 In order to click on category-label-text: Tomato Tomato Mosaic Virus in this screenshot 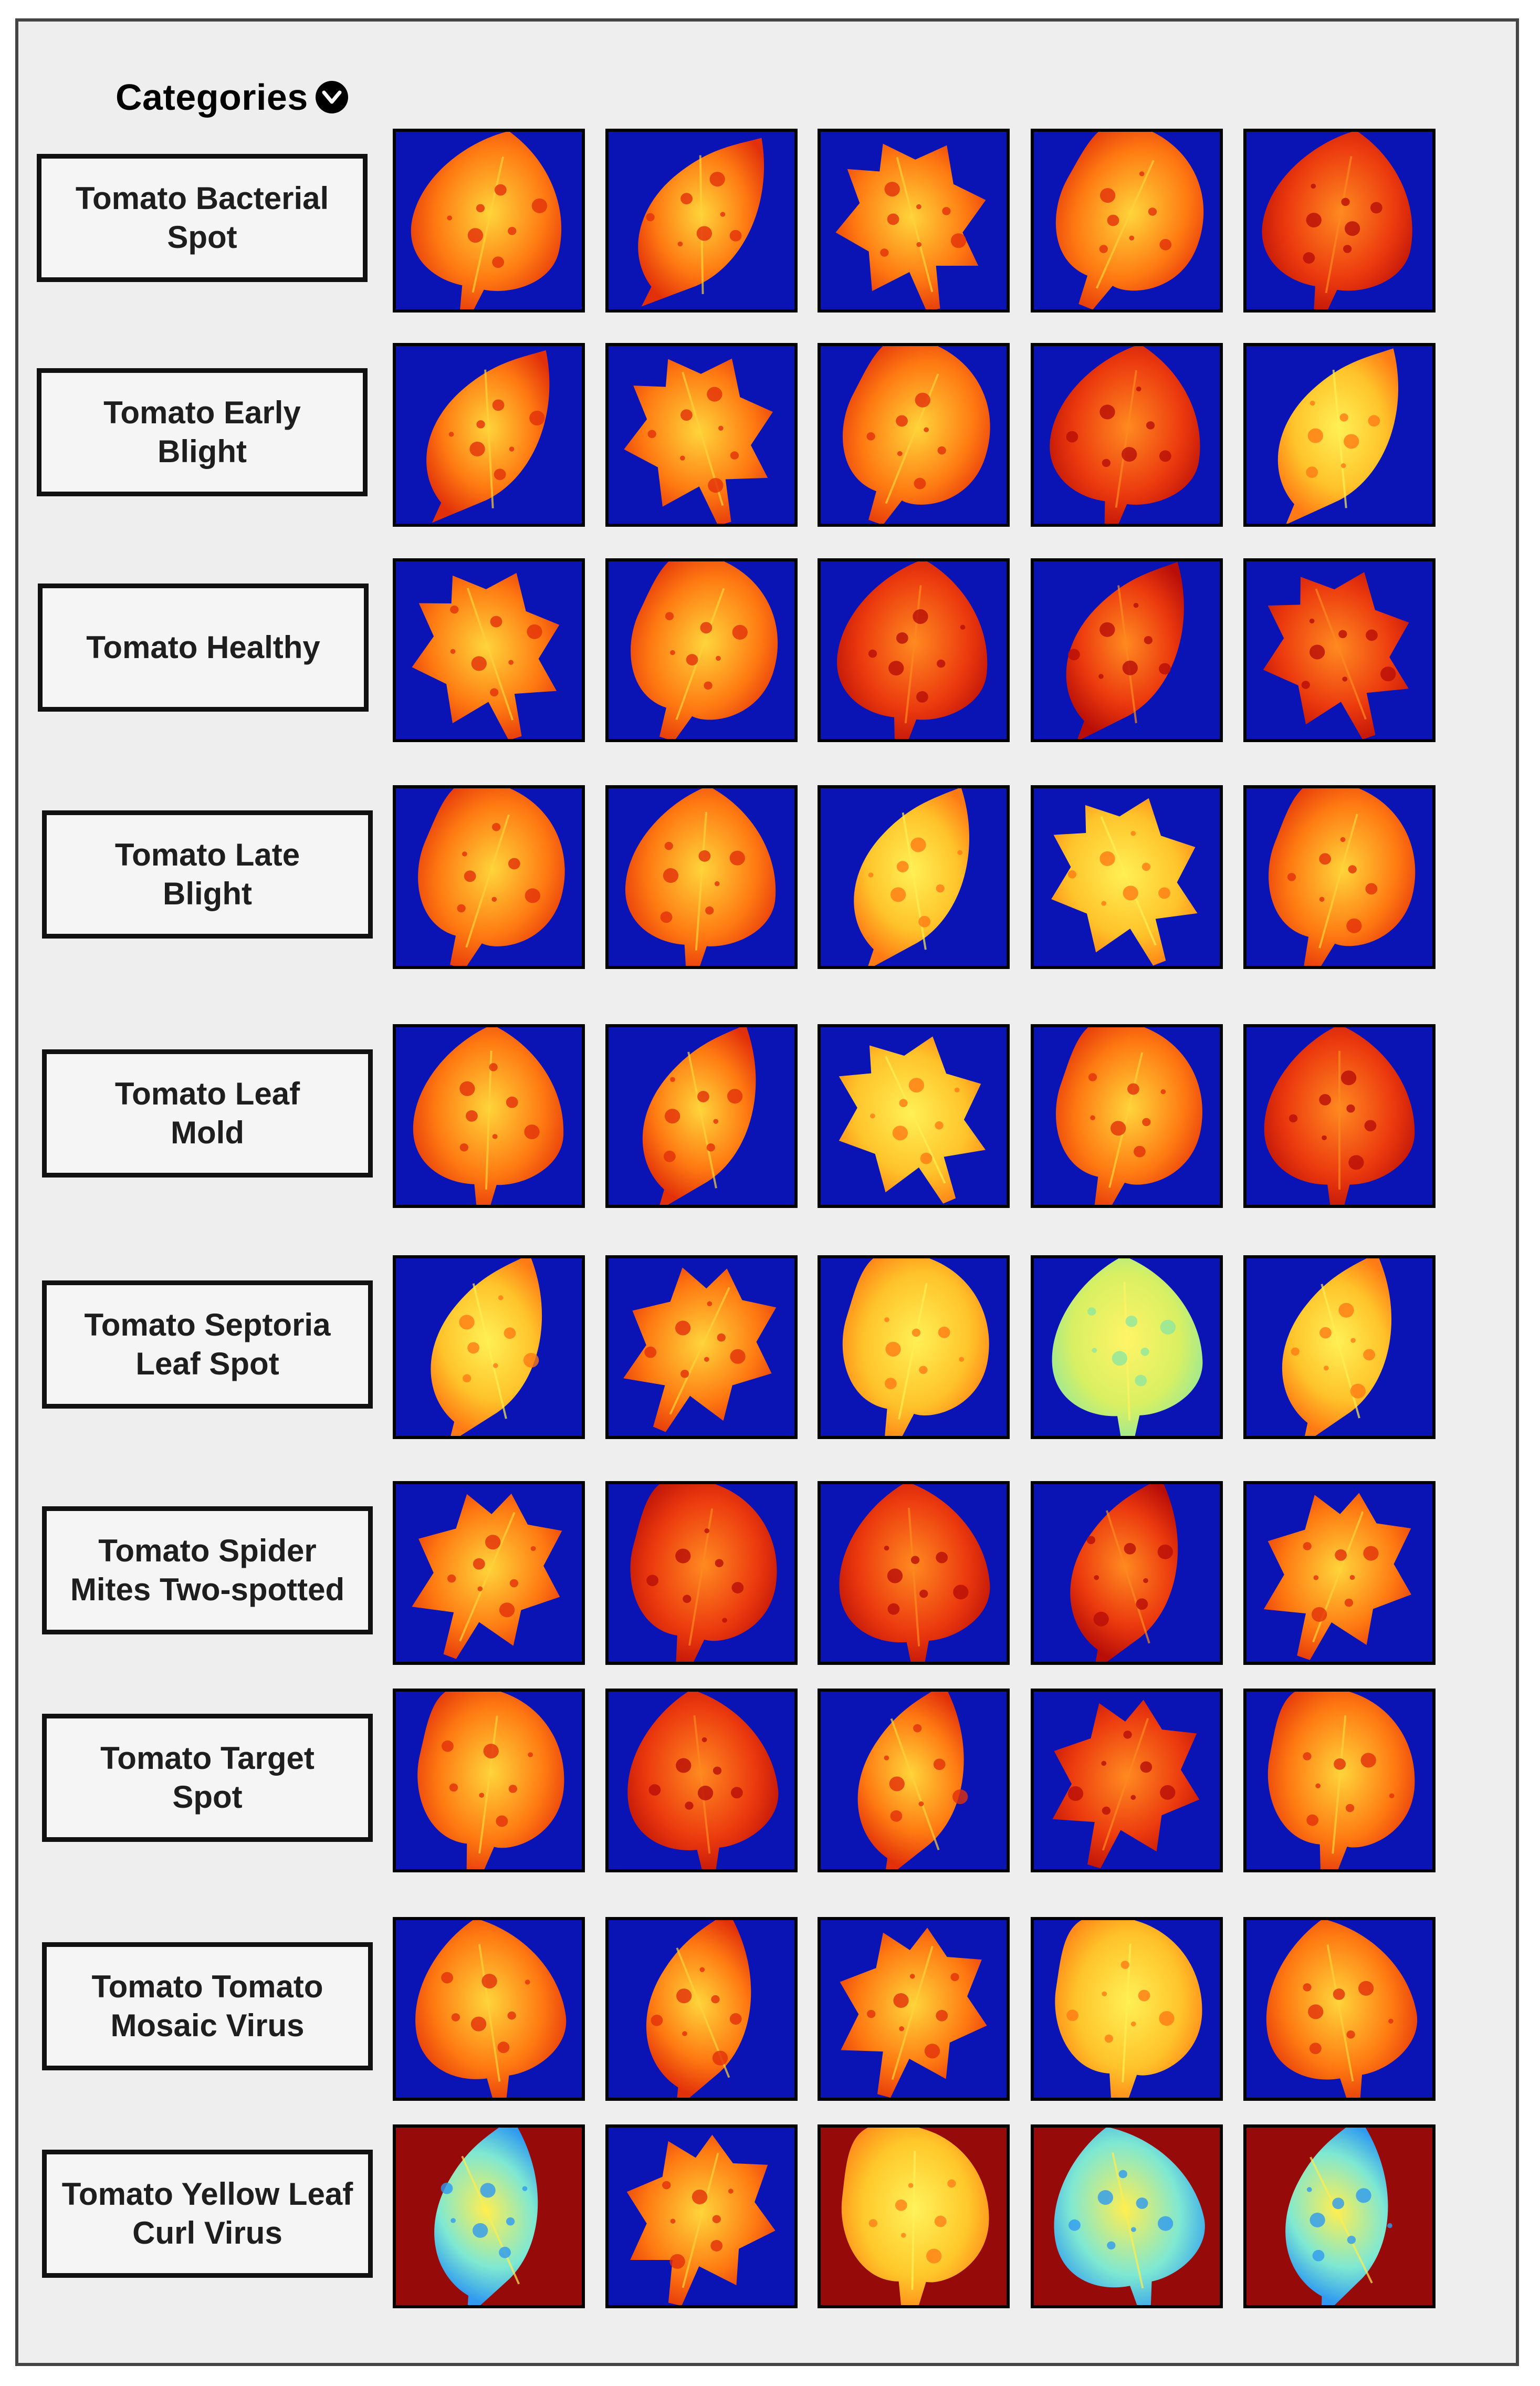, I will do `click(207, 2006)`.